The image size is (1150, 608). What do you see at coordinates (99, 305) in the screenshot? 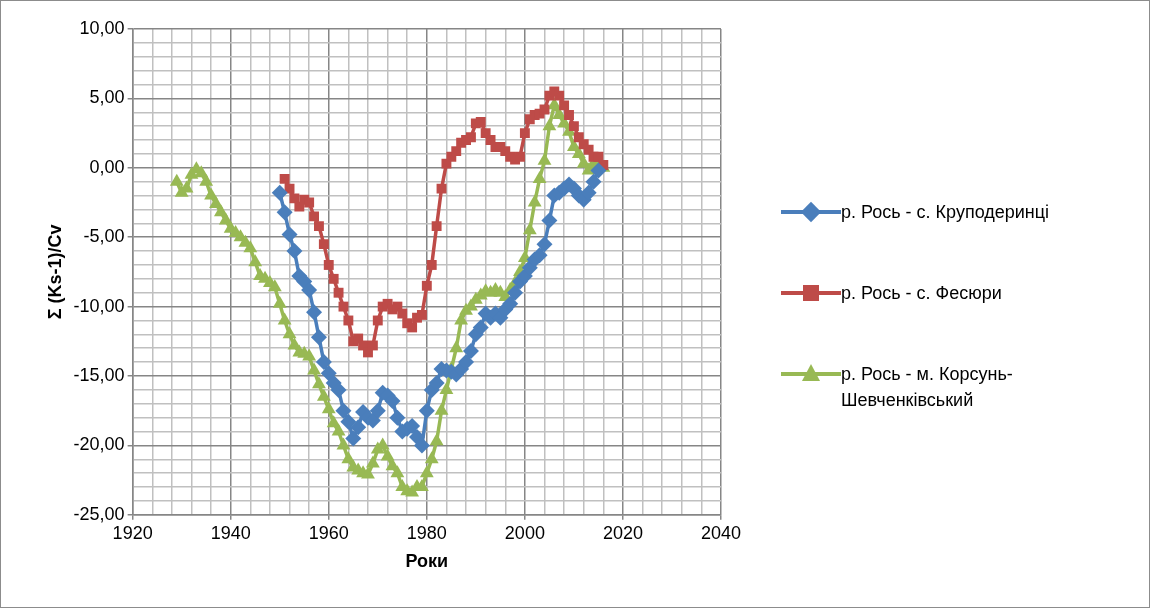
I see `y-tick-label: -10,00` at bounding box center [99, 305].